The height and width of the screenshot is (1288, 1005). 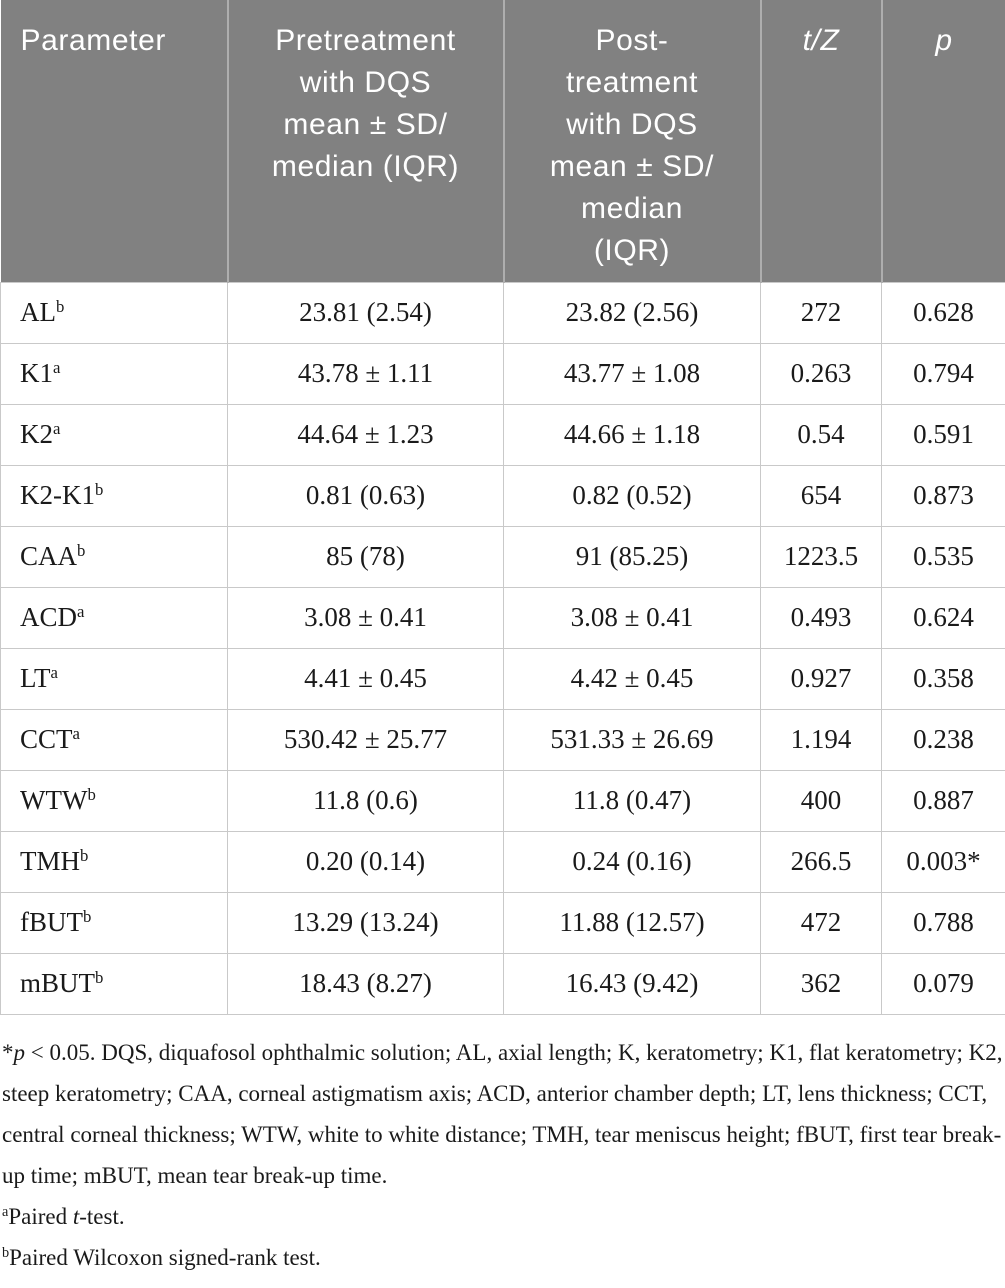 What do you see at coordinates (114, 312) in the screenshot?
I see `cell-parameter: ALb` at bounding box center [114, 312].